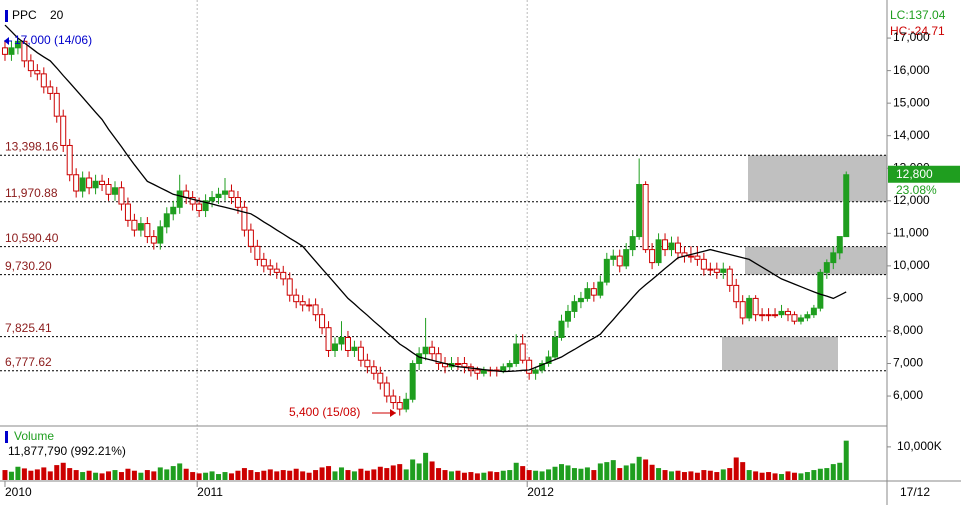 The height and width of the screenshot is (505, 961). I want to click on y-tick-label: 16,000, so click(911, 70).